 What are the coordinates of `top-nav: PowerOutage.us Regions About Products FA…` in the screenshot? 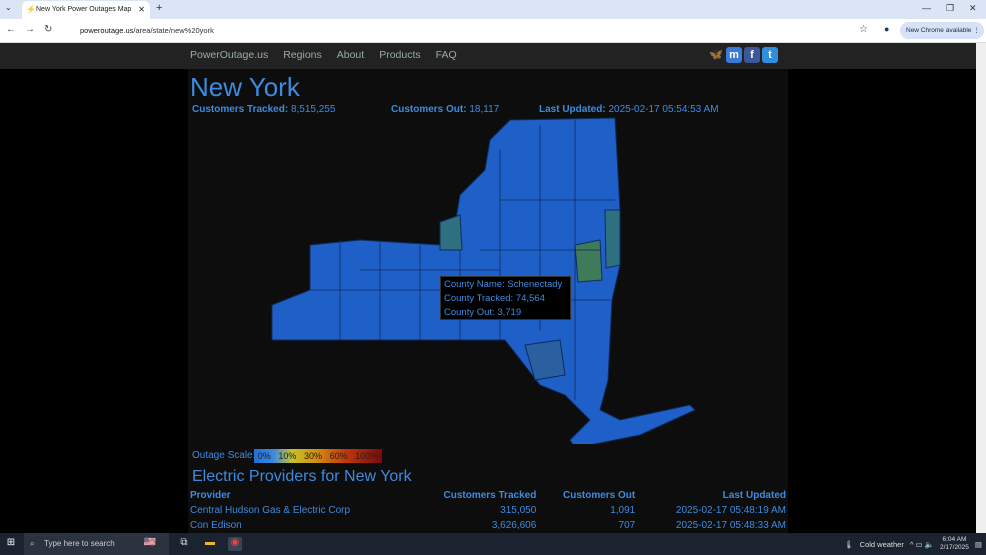 It's located at (488, 56).